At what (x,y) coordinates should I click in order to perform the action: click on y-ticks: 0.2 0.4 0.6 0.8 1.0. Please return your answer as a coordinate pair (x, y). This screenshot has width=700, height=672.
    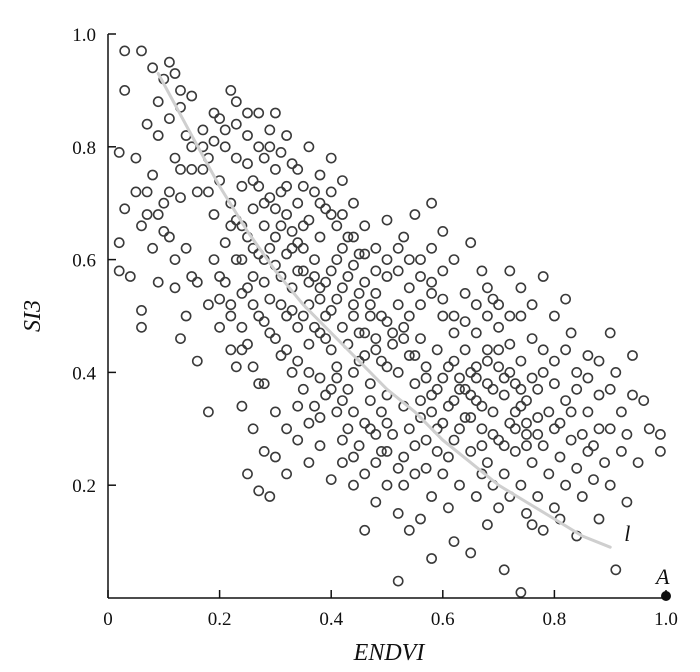
    Looking at the image, I should click on (94, 261).